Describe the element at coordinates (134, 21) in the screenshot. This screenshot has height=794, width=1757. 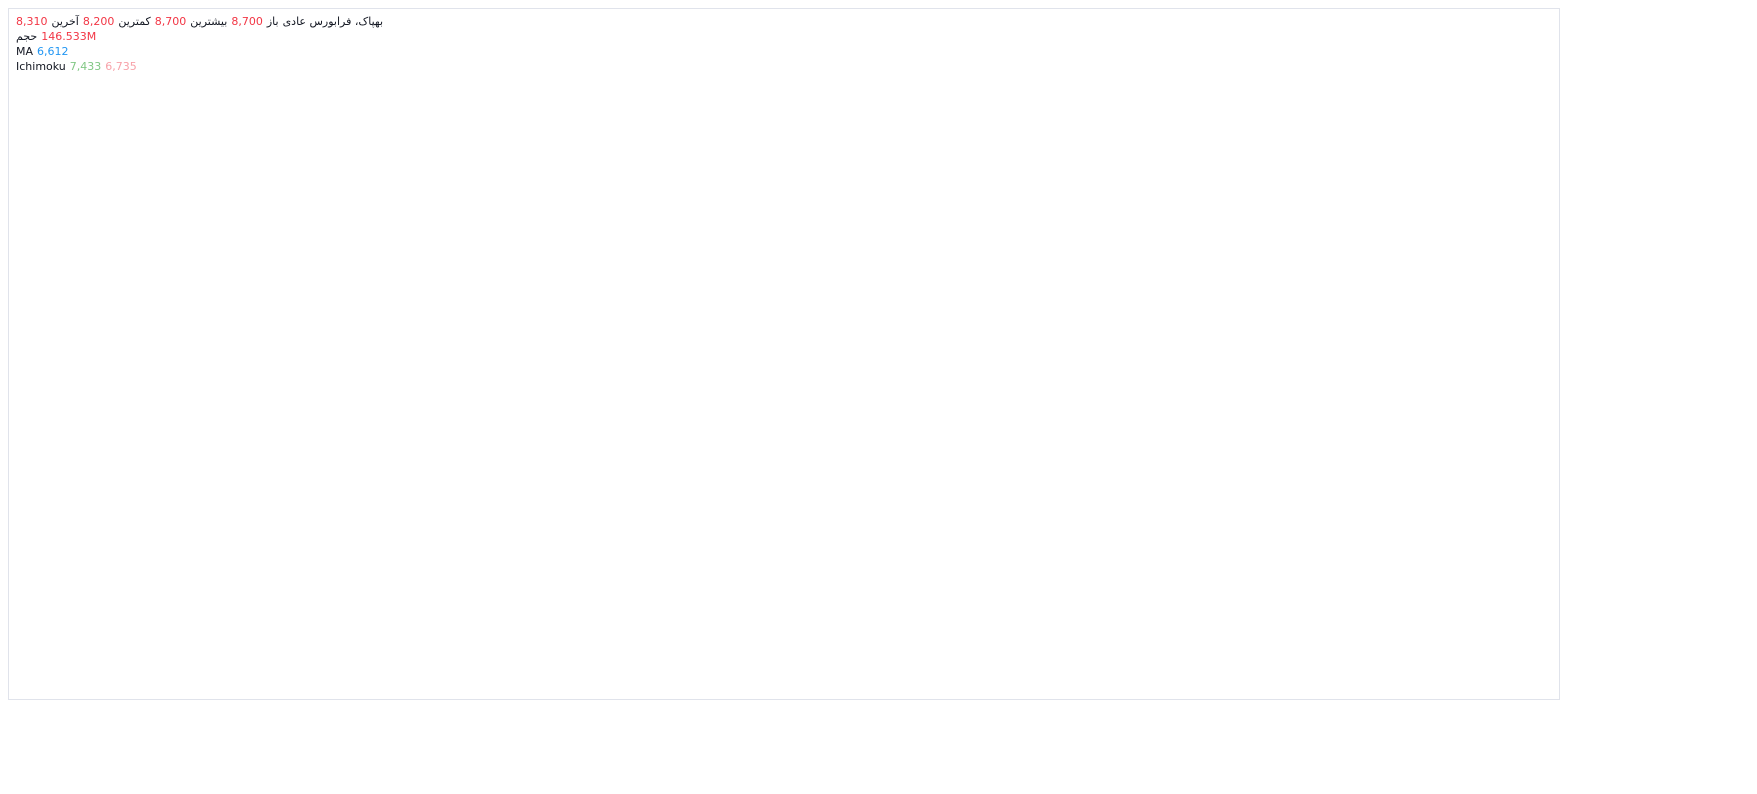
I see `label: کمترین` at that location.